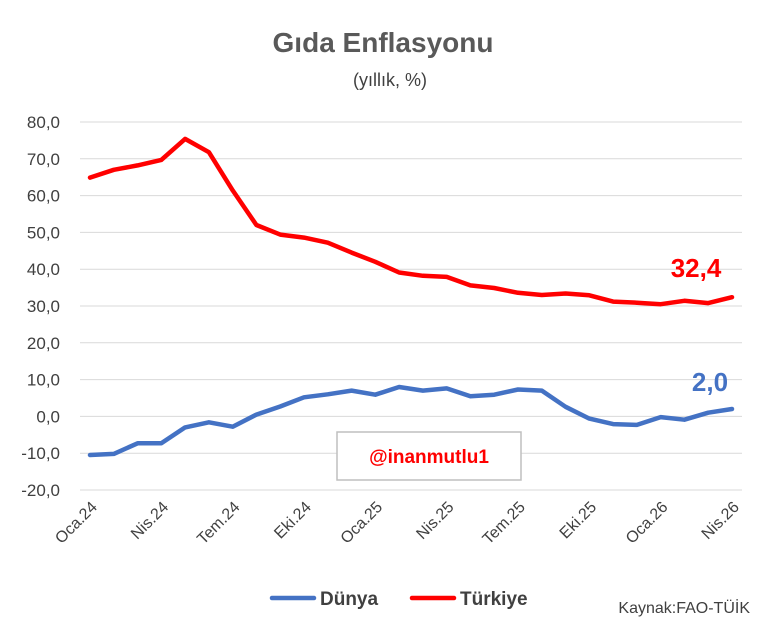 The width and height of the screenshot is (767, 642). I want to click on x-tick-label: Tem.25, so click(504, 523).